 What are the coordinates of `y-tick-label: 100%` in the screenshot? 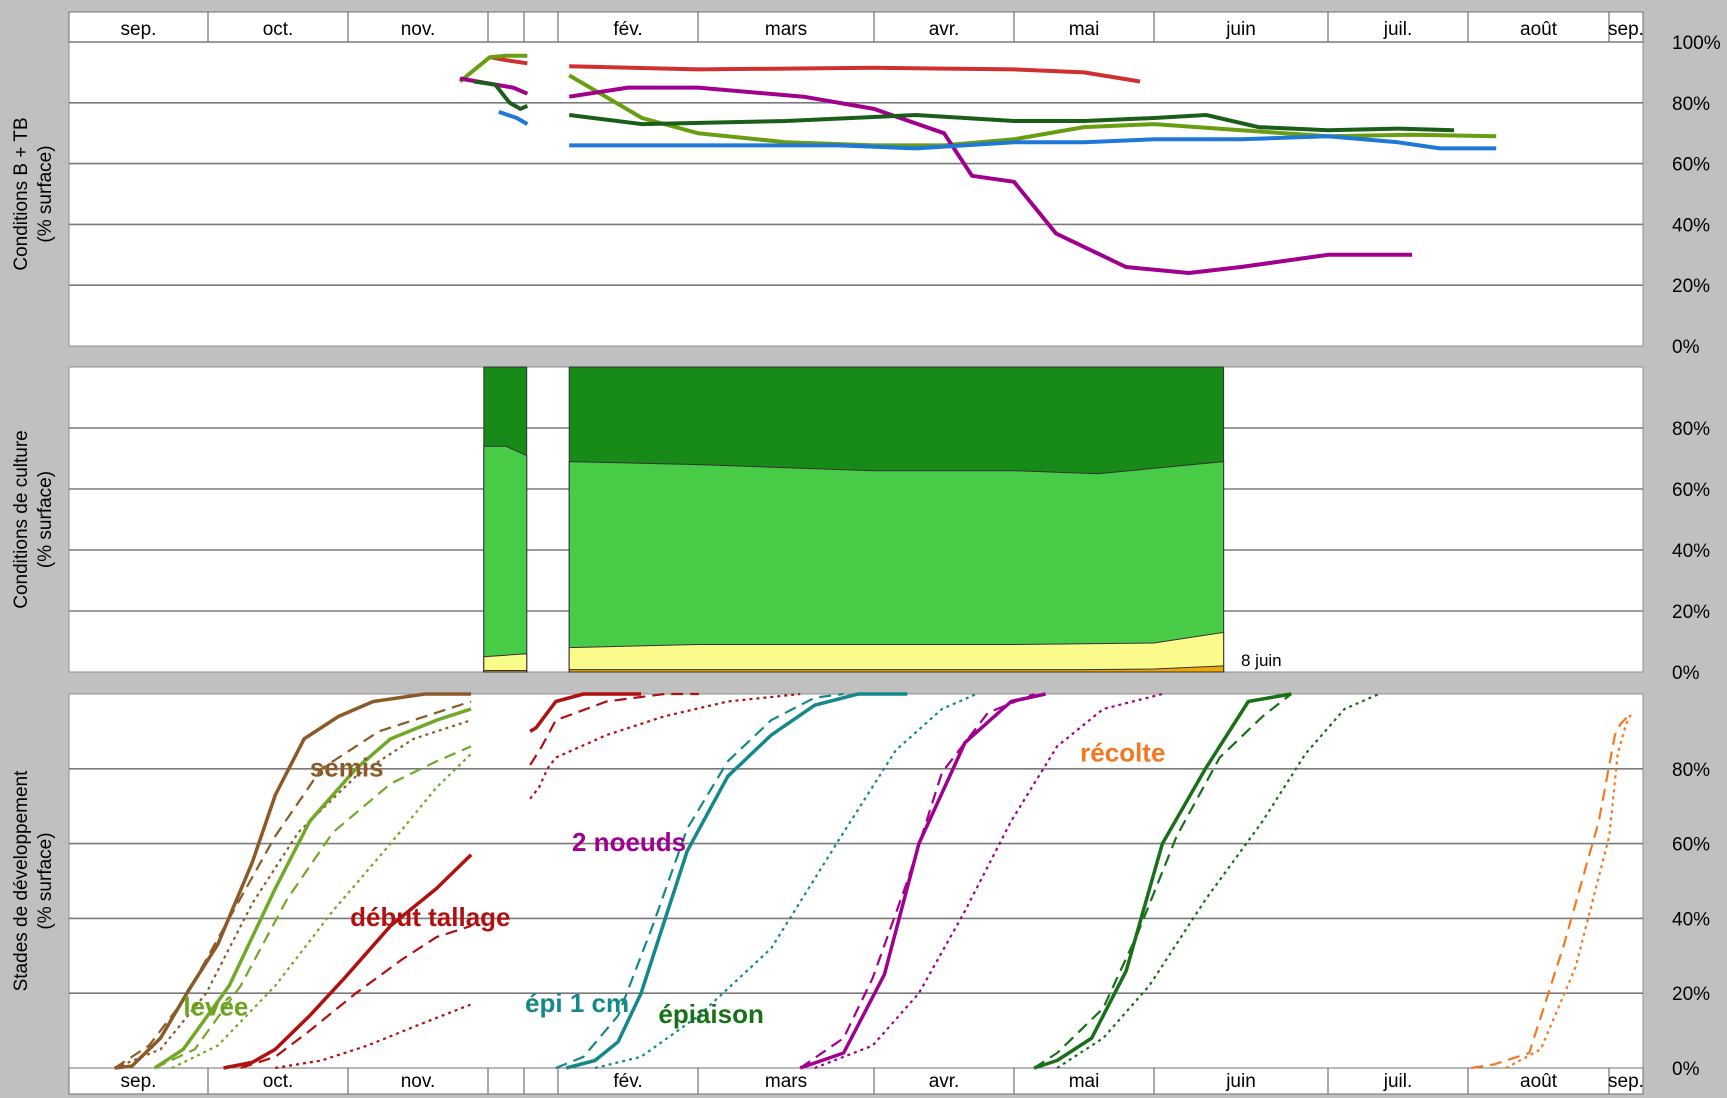 It's located at (1696, 43).